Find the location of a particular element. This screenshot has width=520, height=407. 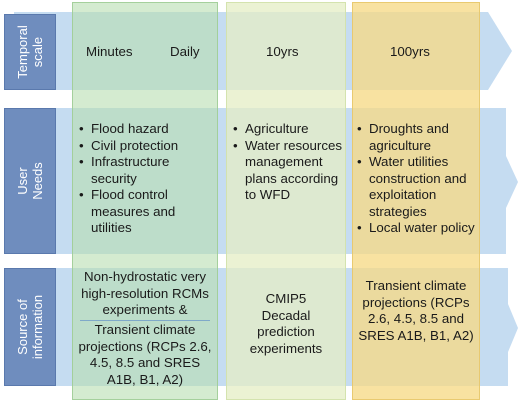

row-header-temporal-scale: Temporal scale is located at coordinates (30, 52).